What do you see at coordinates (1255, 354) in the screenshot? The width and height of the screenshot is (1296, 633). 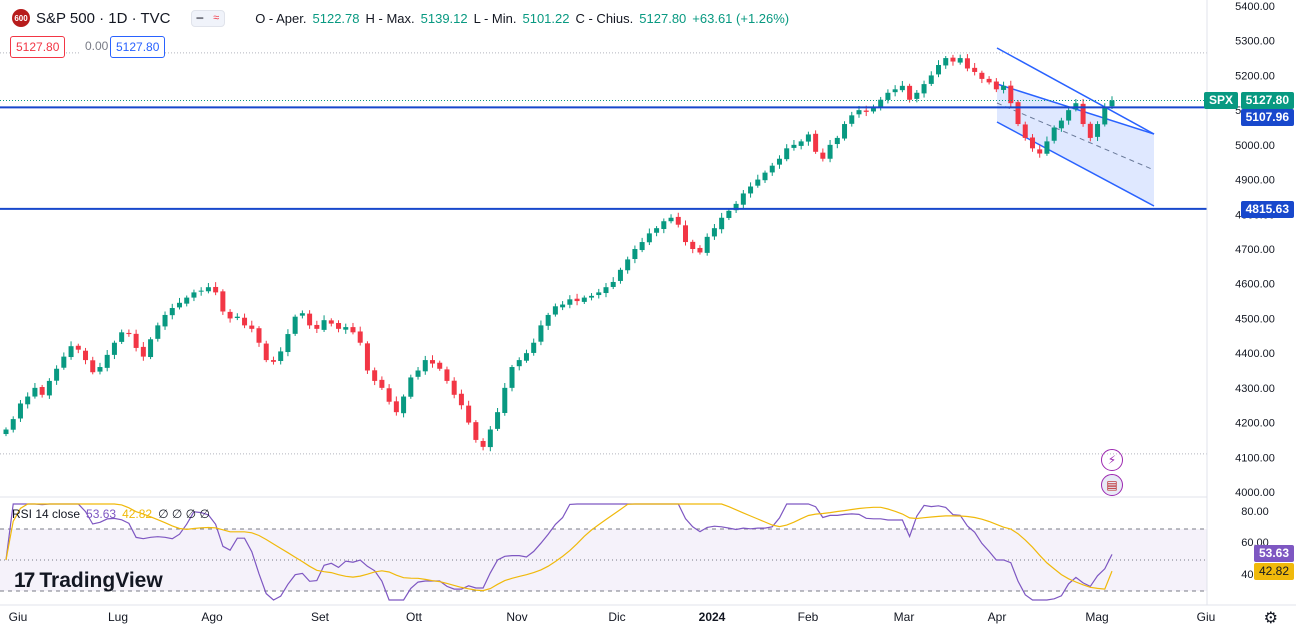 I see `price-tick-label: 4400.00` at bounding box center [1255, 354].